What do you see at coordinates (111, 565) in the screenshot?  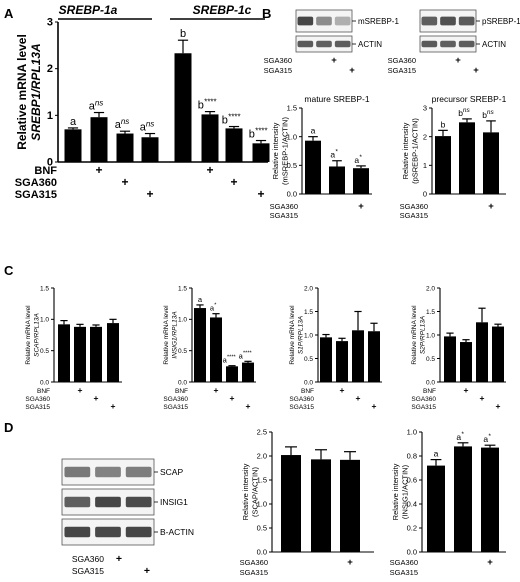 I see `blot-treatments-d: SGA360 + SGA315 +` at bounding box center [111, 565].